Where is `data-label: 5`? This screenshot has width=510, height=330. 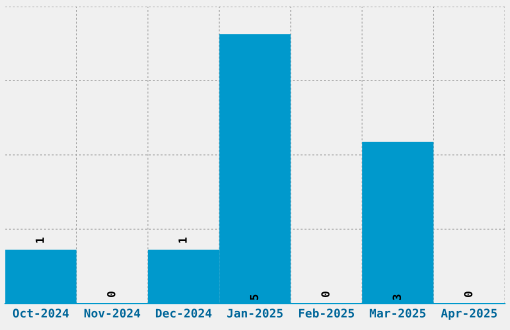 data-label: 5 is located at coordinates (254, 297).